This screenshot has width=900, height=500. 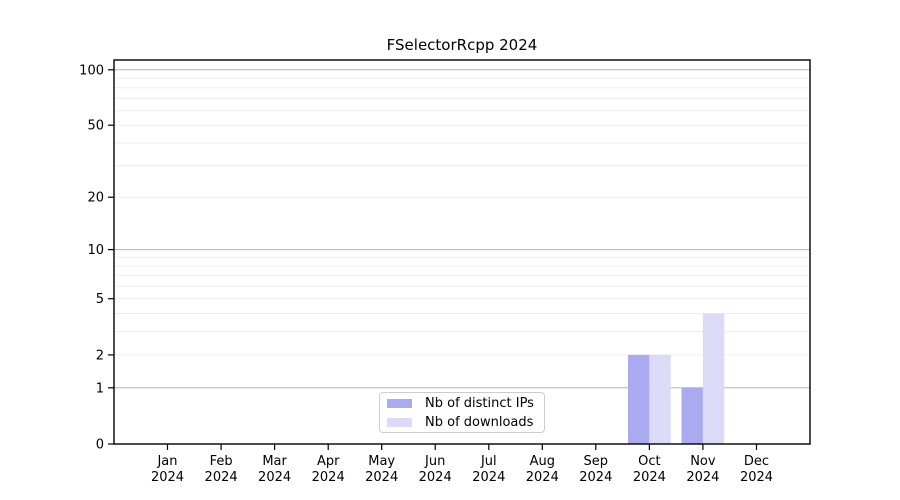 I want to click on chart-title: FSelectorRcpp 2024, so click(x=462, y=45).